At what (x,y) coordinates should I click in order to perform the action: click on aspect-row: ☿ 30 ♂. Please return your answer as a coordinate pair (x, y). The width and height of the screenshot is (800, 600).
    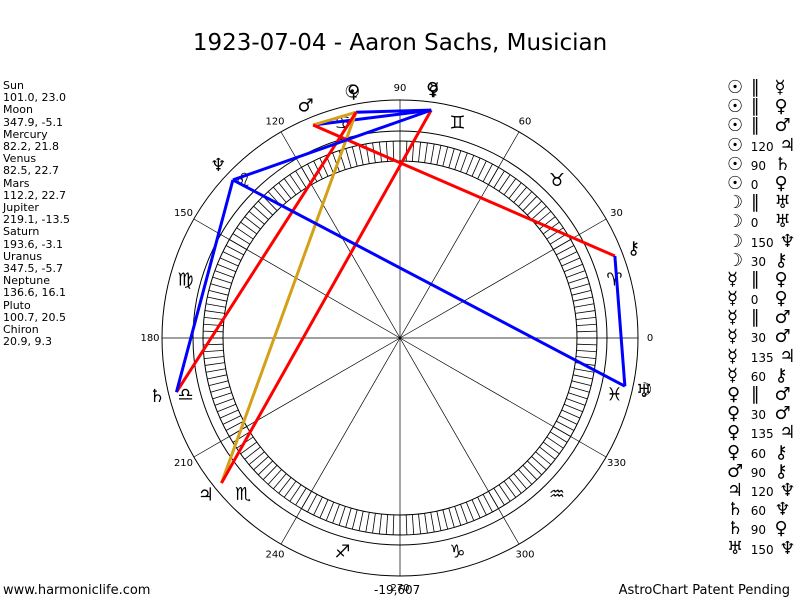
    Looking at the image, I should click on (763, 336).